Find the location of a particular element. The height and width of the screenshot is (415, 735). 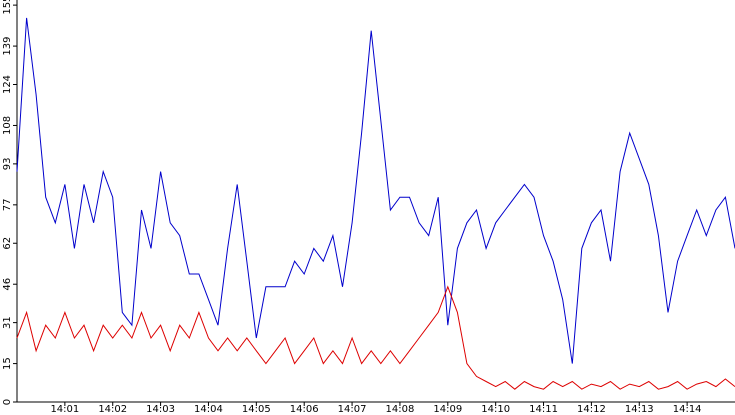

x-tick-label: 14:12 is located at coordinates (591, 409).